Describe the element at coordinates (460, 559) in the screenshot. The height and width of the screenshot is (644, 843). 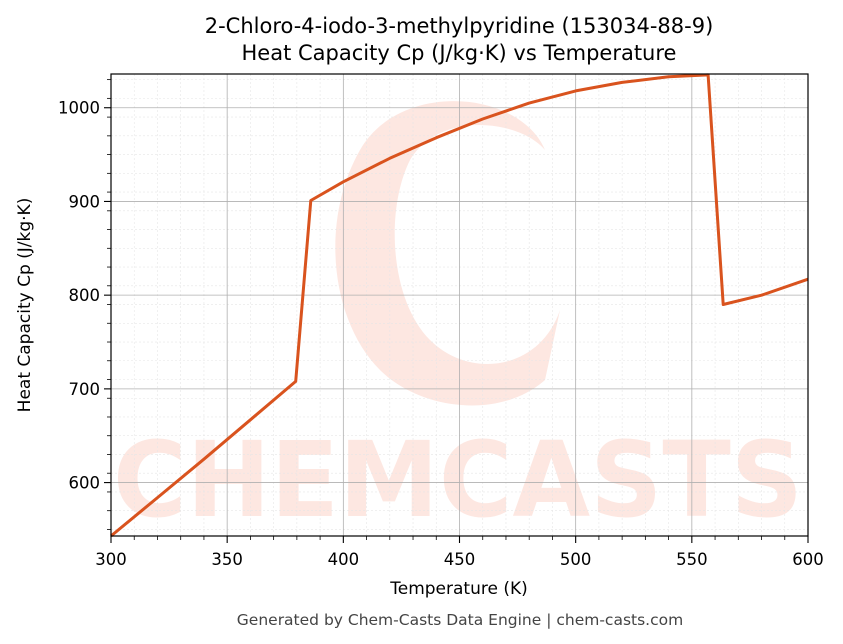
I see `x-tick-label: 450` at that location.